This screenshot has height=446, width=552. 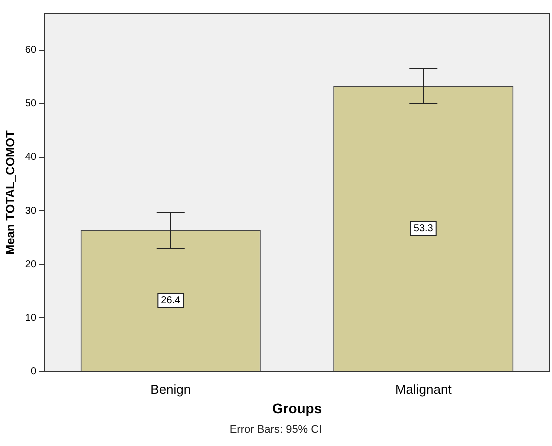 I want to click on y-tick-label: 40, so click(x=31, y=158).